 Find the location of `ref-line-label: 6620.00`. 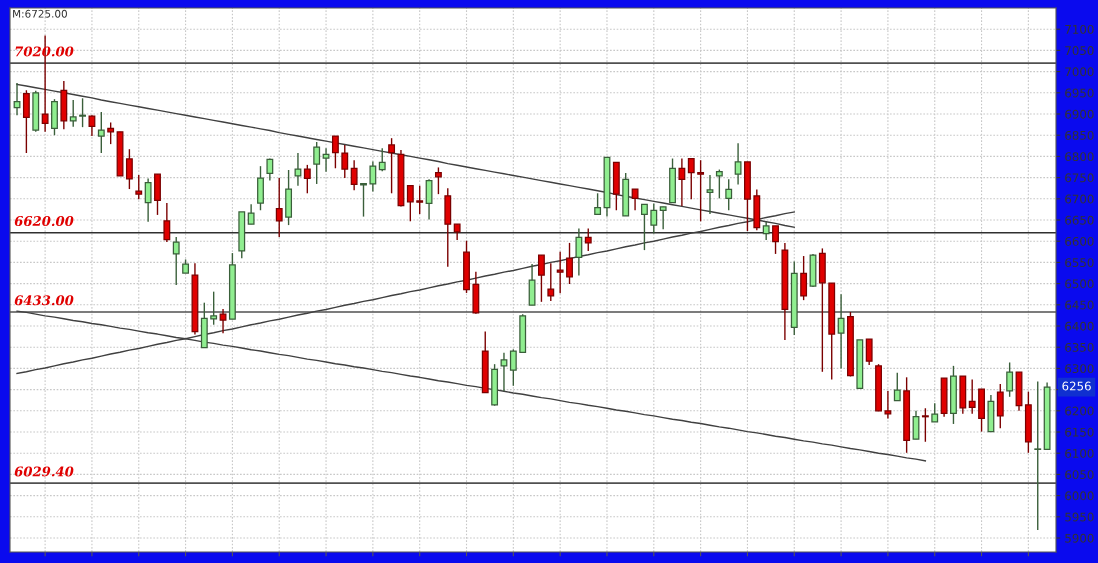

ref-line-label: 6620.00 is located at coordinates (44, 221).